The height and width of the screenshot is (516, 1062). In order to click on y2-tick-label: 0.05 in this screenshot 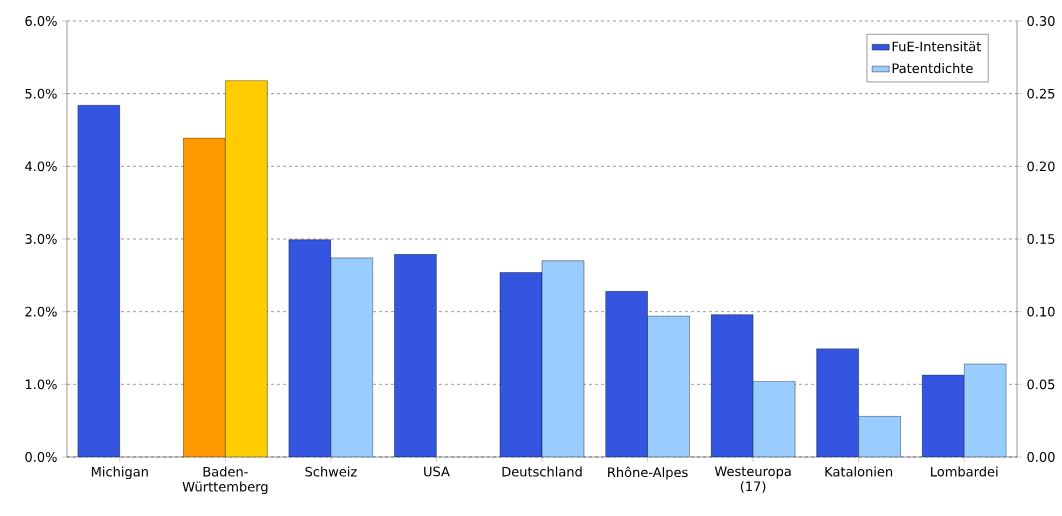, I will do `click(1041, 384)`.